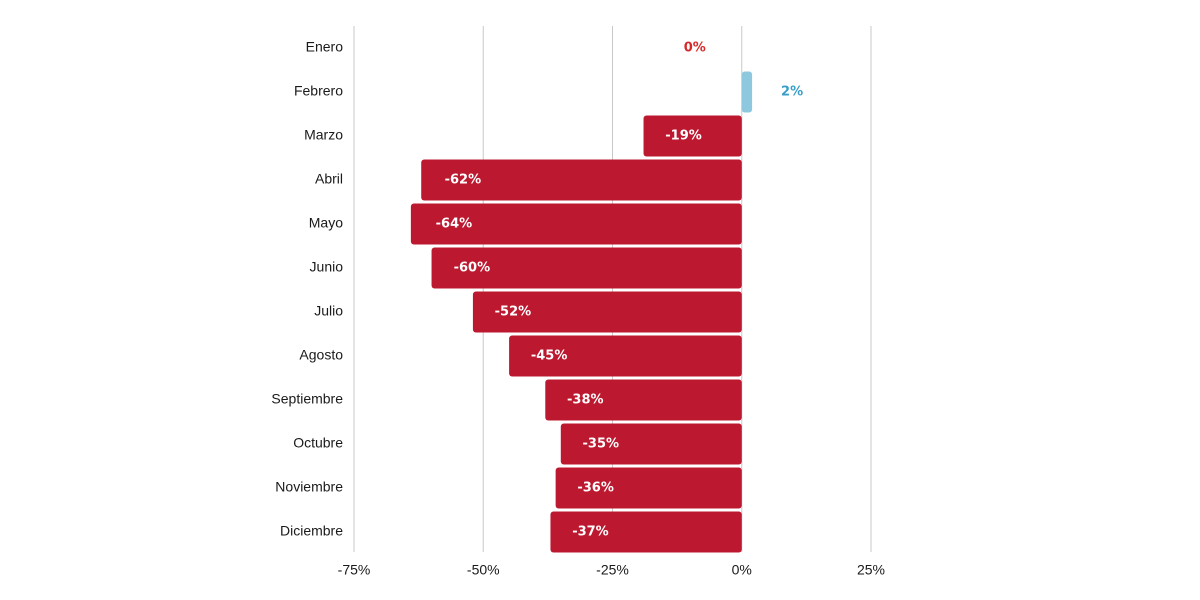 The height and width of the screenshot is (600, 1200). Describe the element at coordinates (463, 180) in the screenshot. I see `data-label: -62%` at that location.